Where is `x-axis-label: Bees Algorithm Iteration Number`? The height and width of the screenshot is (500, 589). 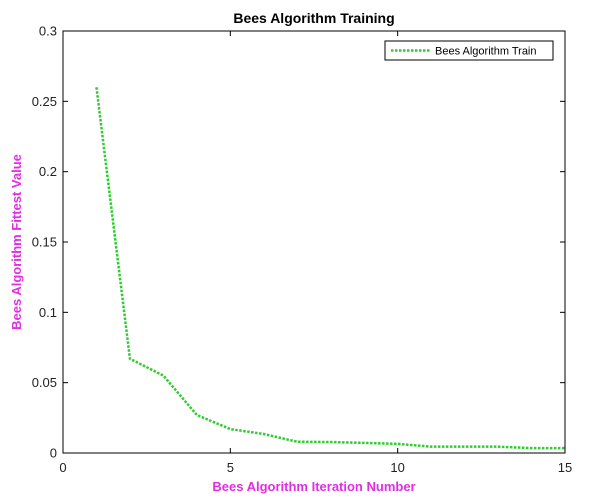 x-axis-label: Bees Algorithm Iteration Number is located at coordinates (313, 486).